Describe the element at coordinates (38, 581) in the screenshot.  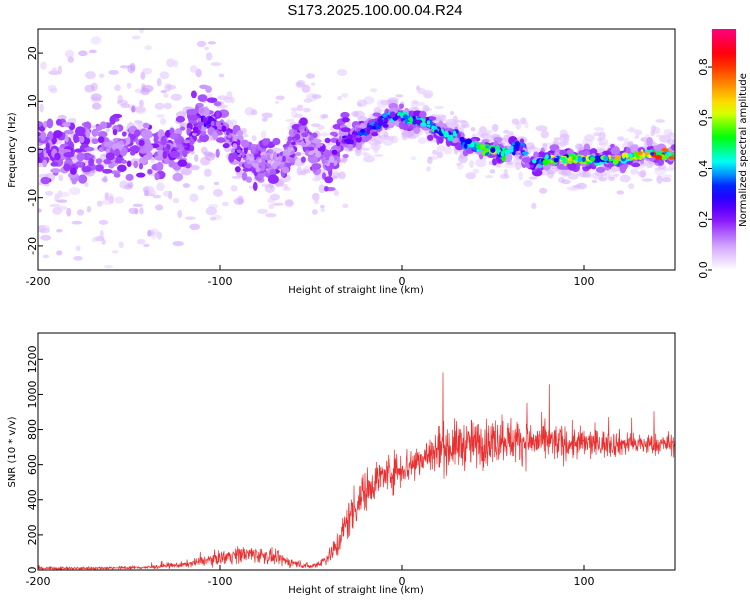
I see `snr-xtick-label: -200` at that location.